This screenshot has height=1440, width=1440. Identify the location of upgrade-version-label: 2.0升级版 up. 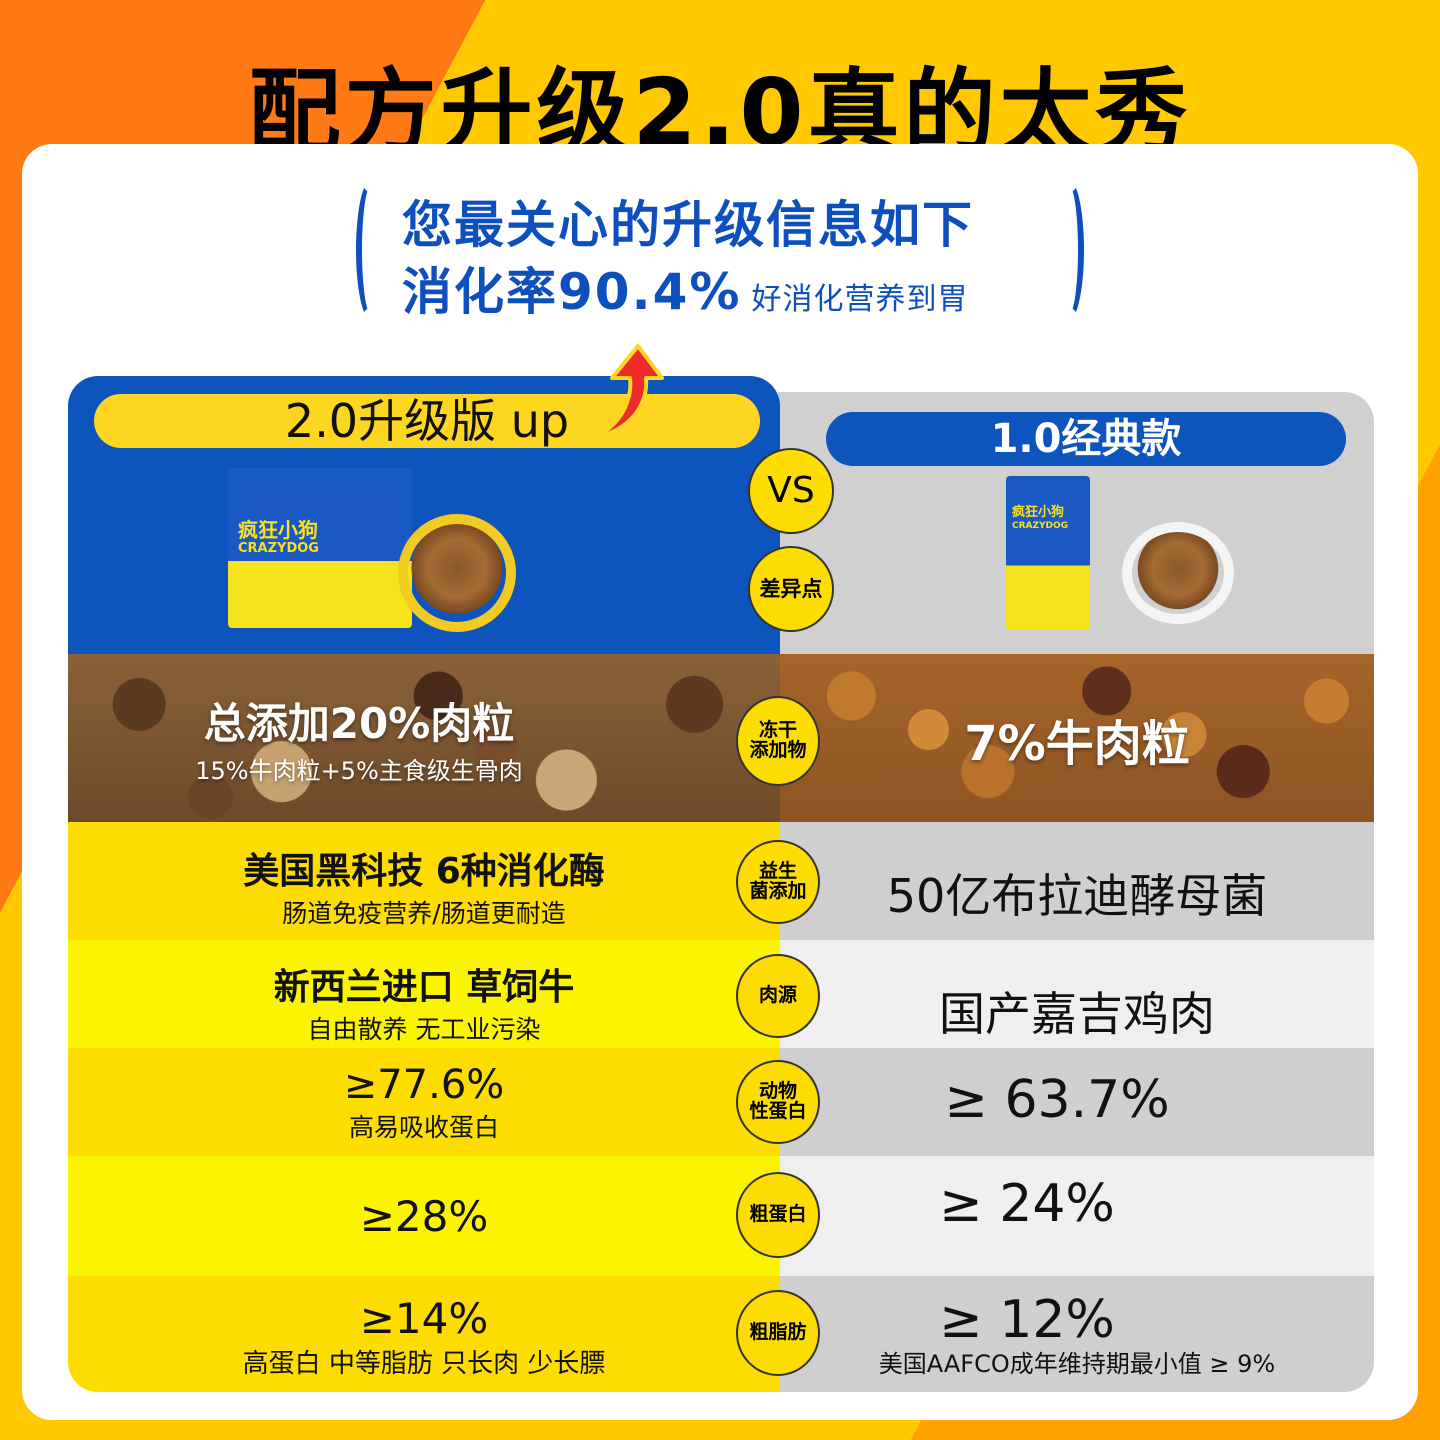
(427, 421).